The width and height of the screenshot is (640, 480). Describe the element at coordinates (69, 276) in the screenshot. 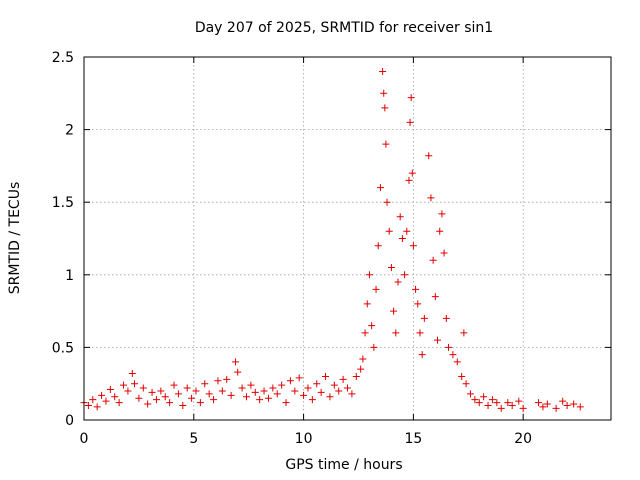

I see `y-tick-label: 1` at that location.